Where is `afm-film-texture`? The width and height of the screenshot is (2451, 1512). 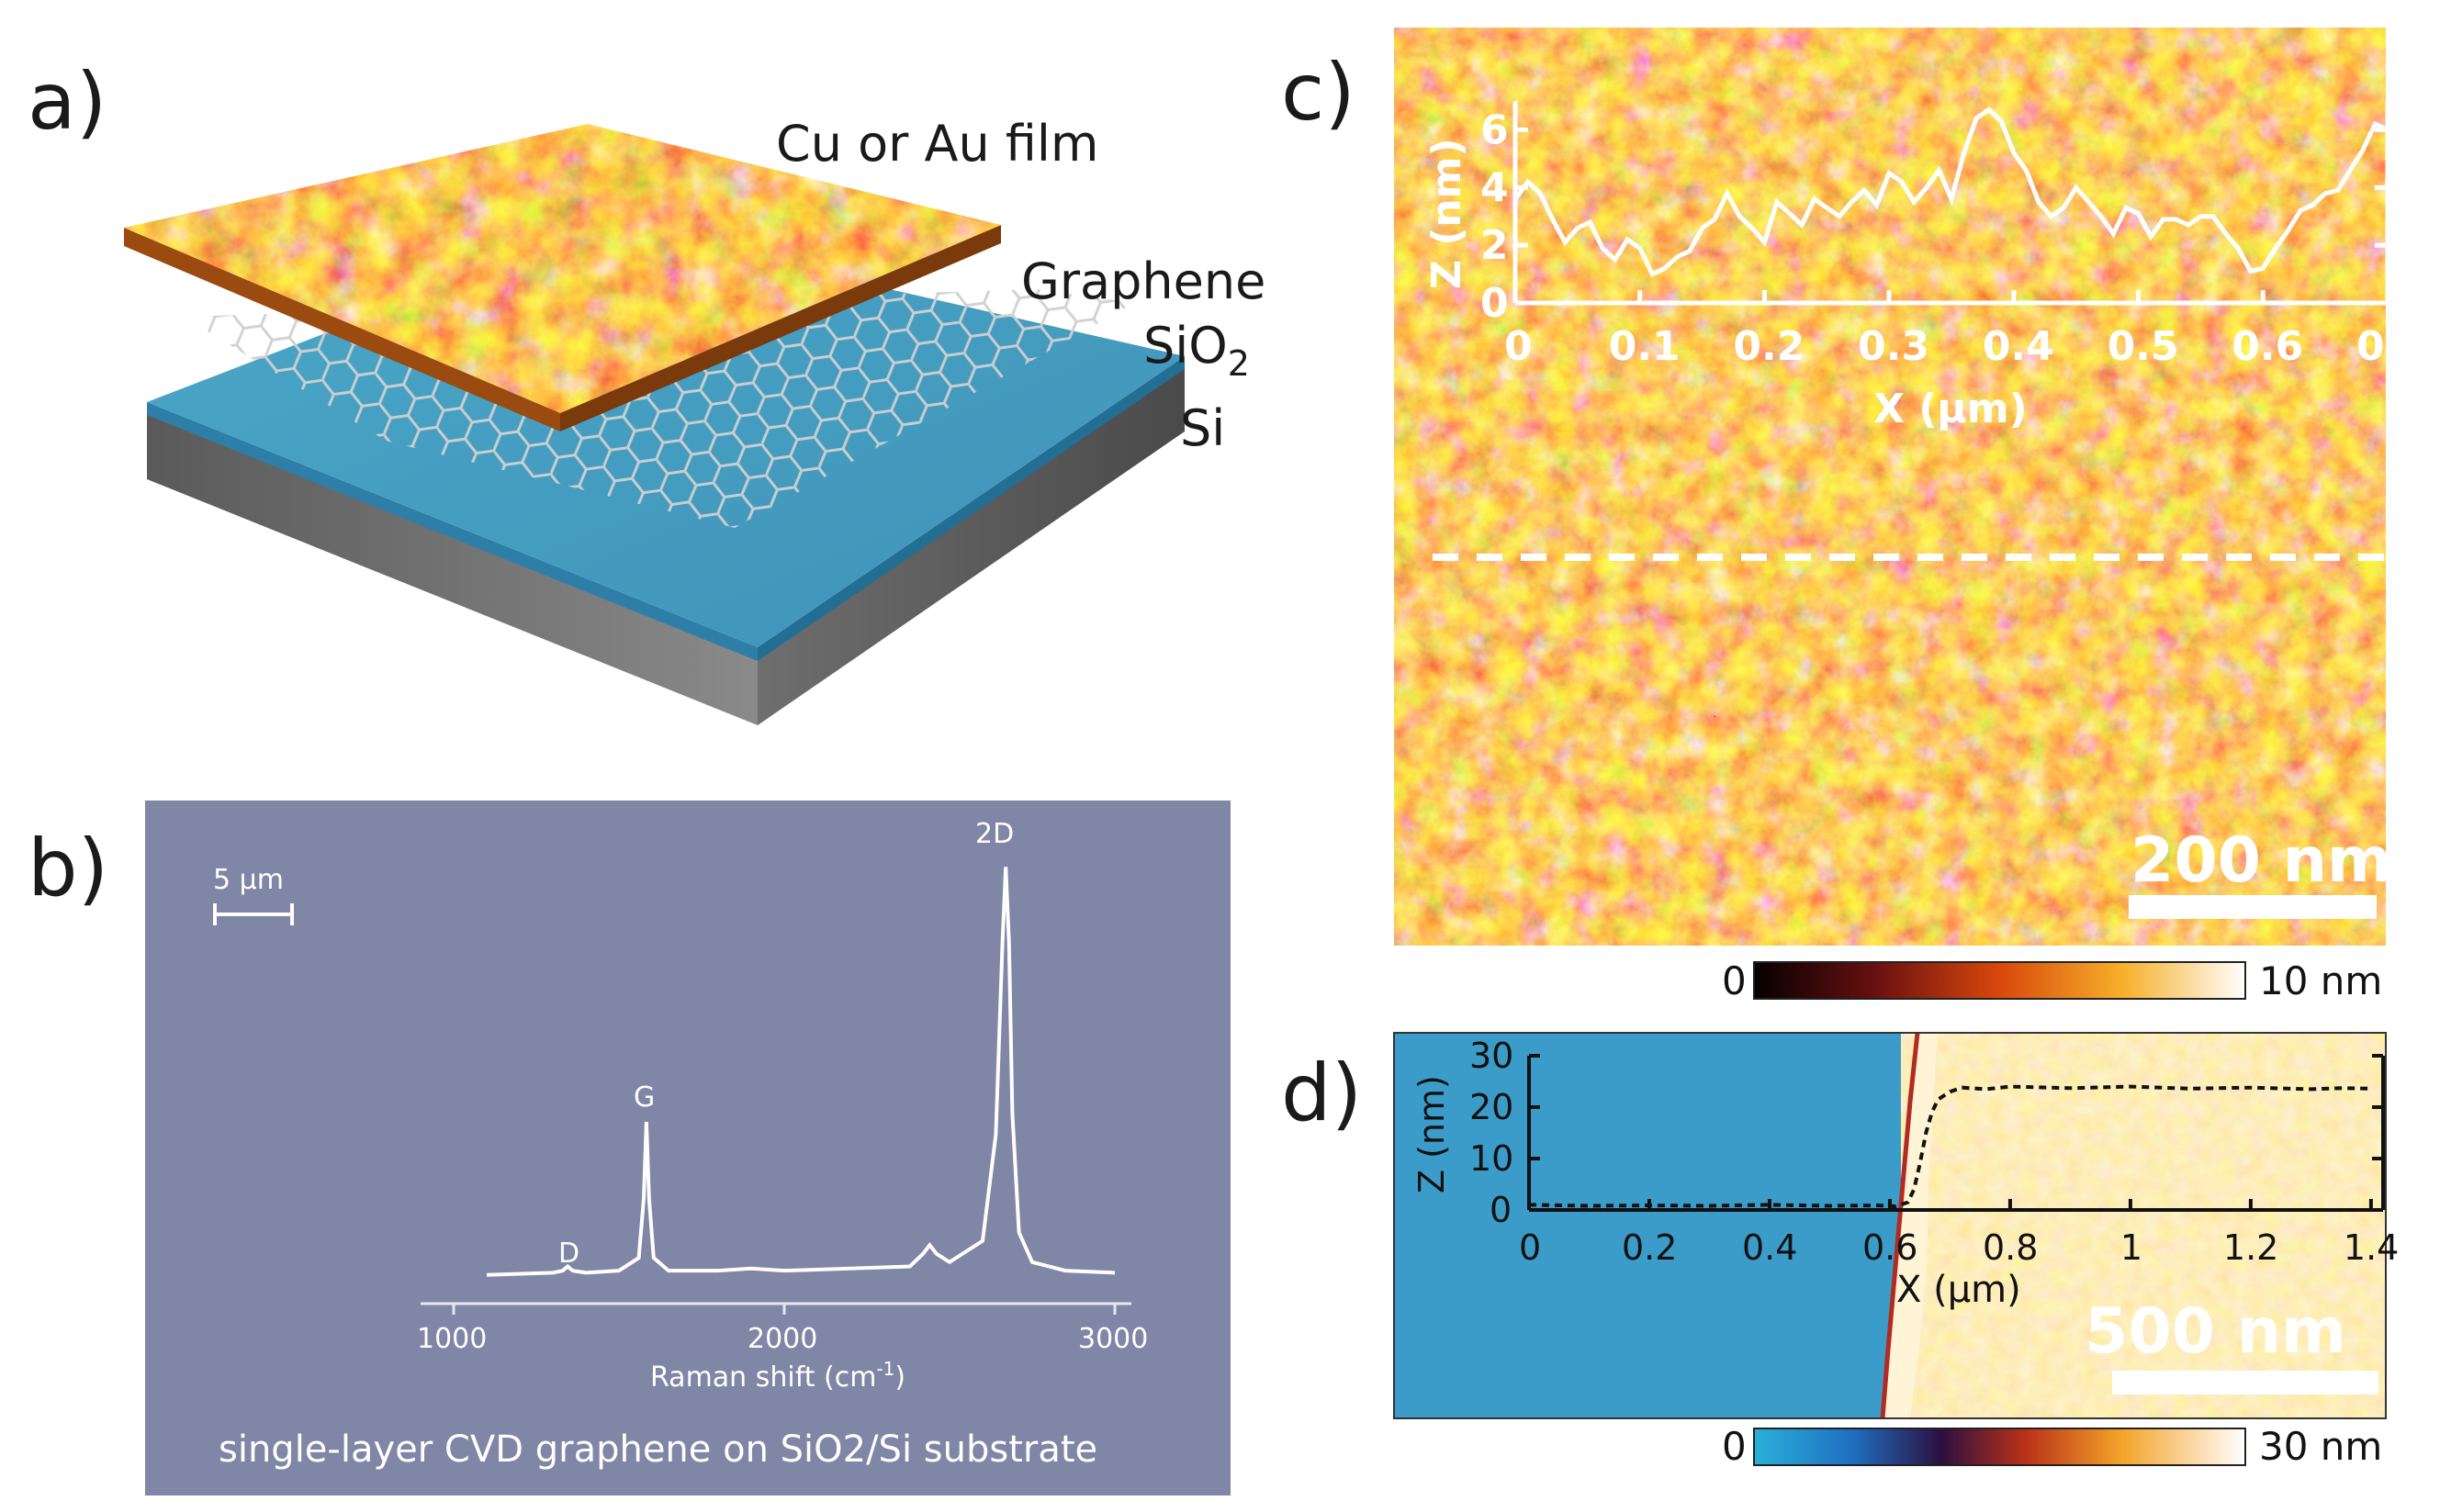 afm-film-texture is located at coordinates (2143, 1225).